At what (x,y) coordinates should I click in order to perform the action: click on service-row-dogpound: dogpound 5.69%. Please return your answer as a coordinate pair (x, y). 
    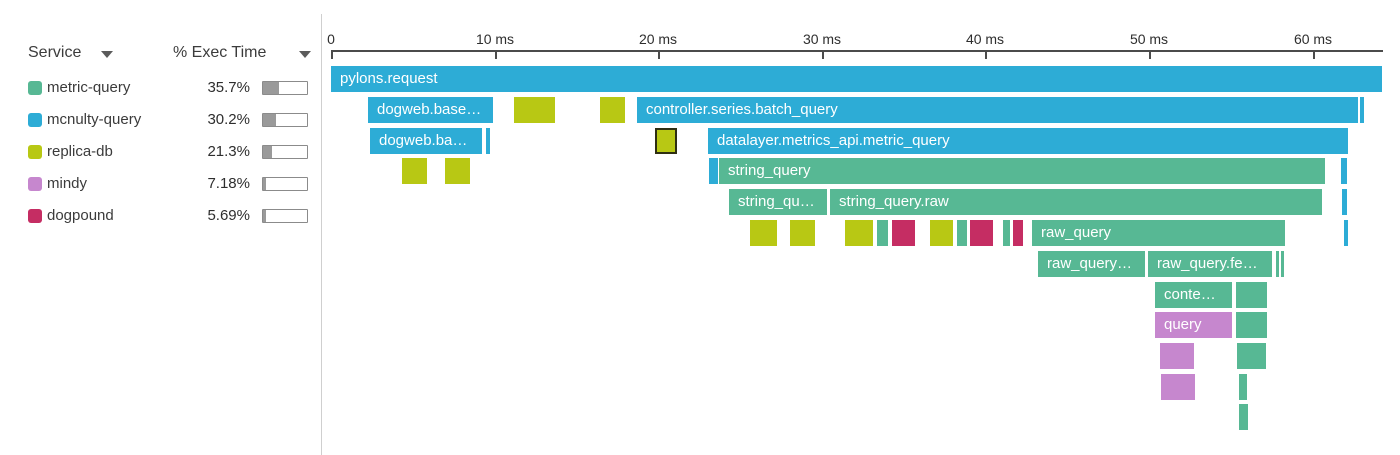
    Looking at the image, I should click on (160, 222).